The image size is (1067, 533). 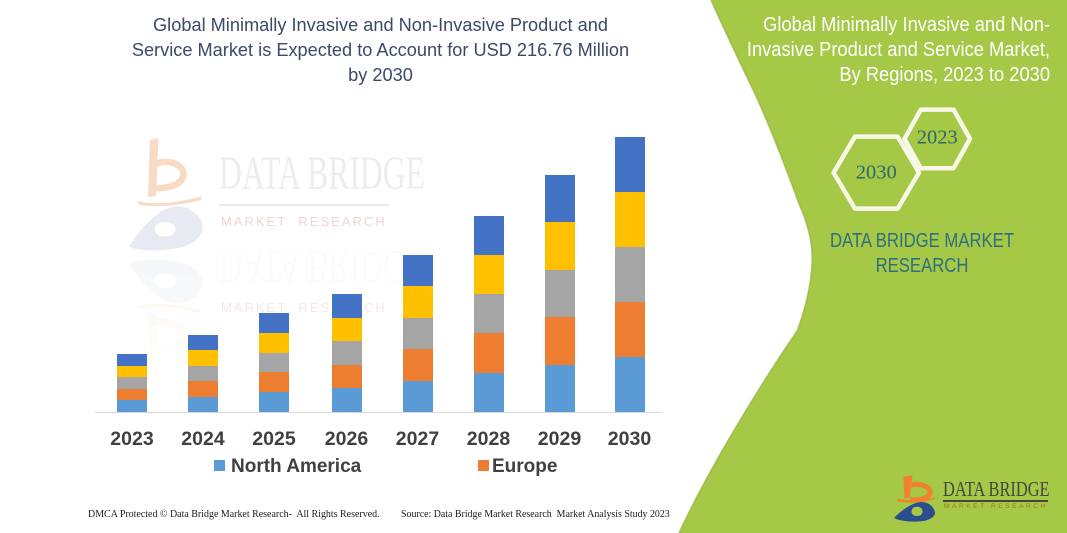 I want to click on svg-text: 2030, so click(x=876, y=173).